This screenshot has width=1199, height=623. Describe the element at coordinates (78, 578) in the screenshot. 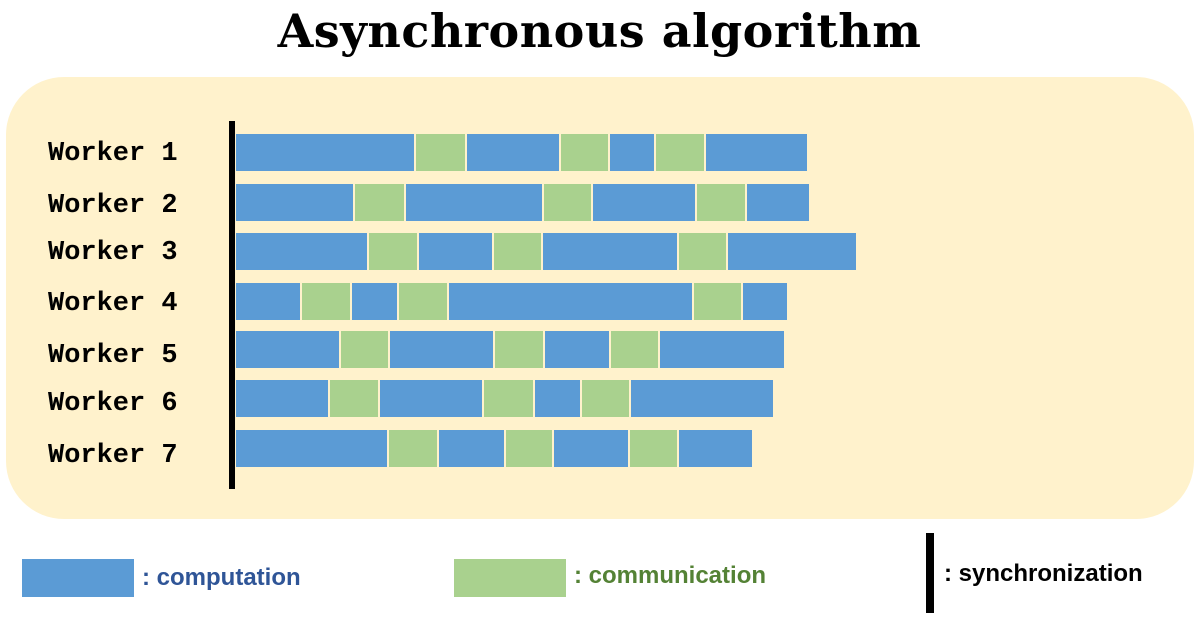

I see `legend-computation-swatch` at that location.